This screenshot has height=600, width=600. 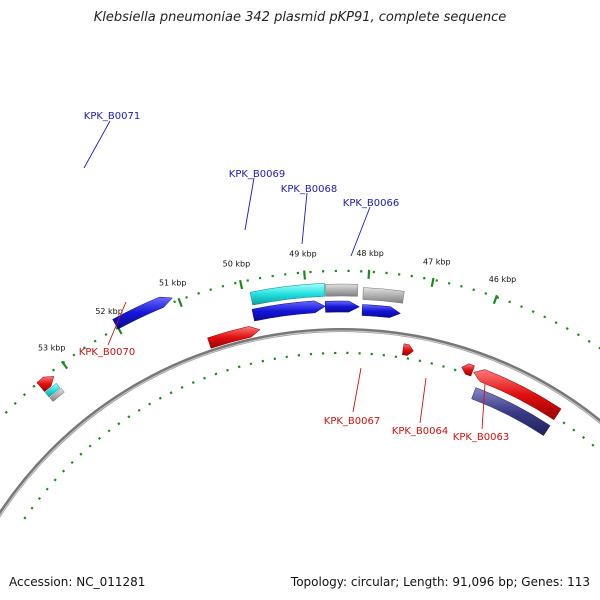 I want to click on gene-label-kpk-b0070: KPK_B0070, so click(x=107, y=352).